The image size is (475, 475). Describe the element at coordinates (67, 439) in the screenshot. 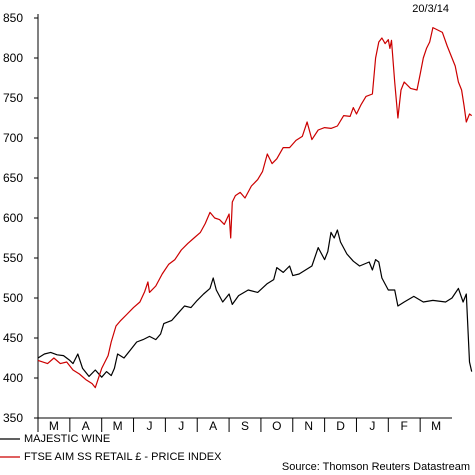

I see `legend-label: MAJESTIC WINE` at that location.